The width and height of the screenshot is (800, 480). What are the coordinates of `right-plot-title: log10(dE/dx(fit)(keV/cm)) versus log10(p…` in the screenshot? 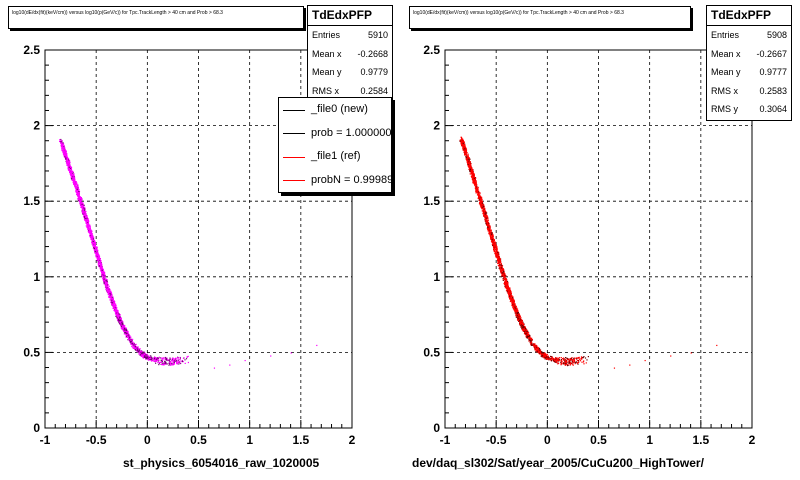 It's located at (550, 17).